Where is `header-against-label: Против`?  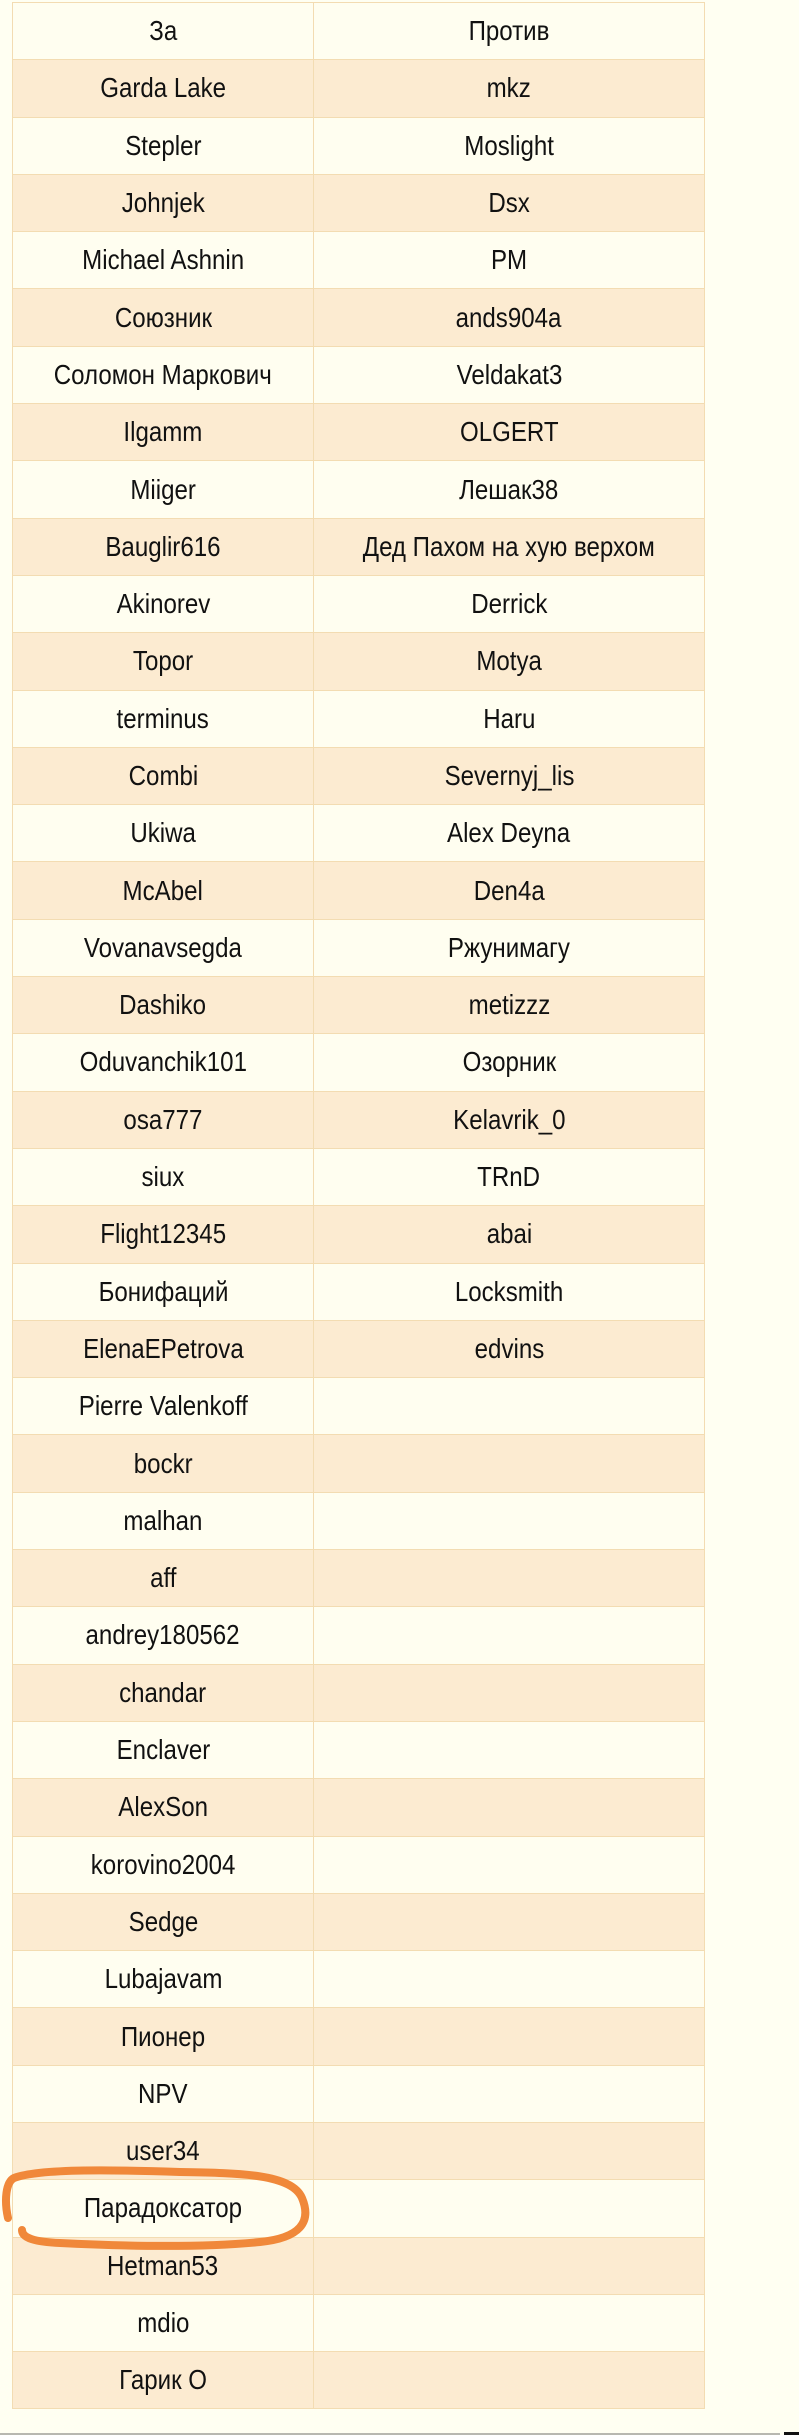 header-against-label: Против is located at coordinates (509, 31).